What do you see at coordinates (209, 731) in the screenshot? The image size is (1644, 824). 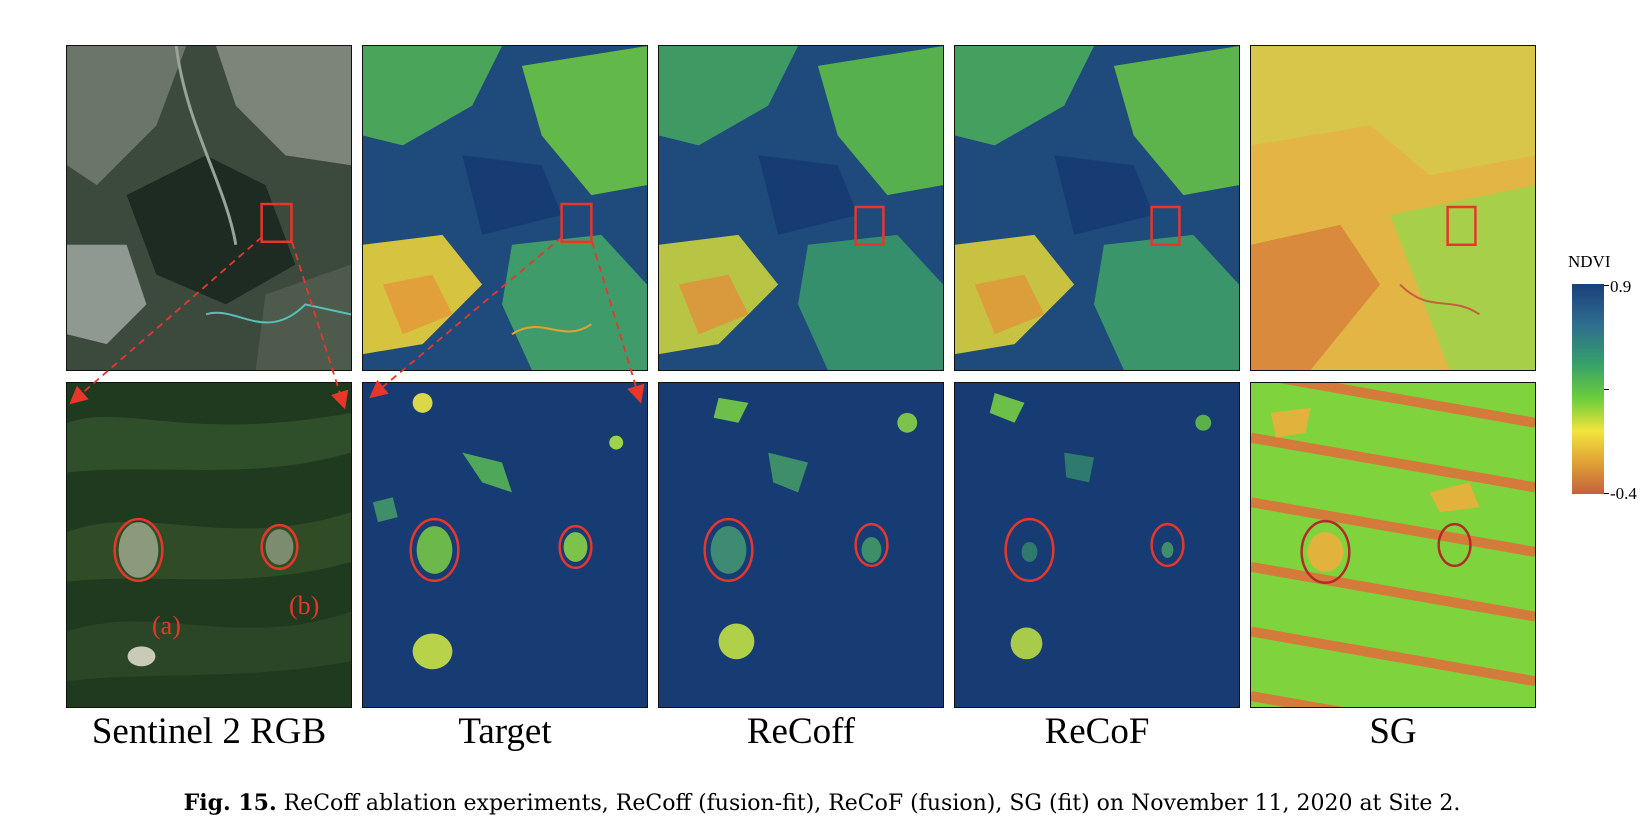 I see `column-label-sentinel-rgb: Sentinel 2 RGB` at bounding box center [209, 731].